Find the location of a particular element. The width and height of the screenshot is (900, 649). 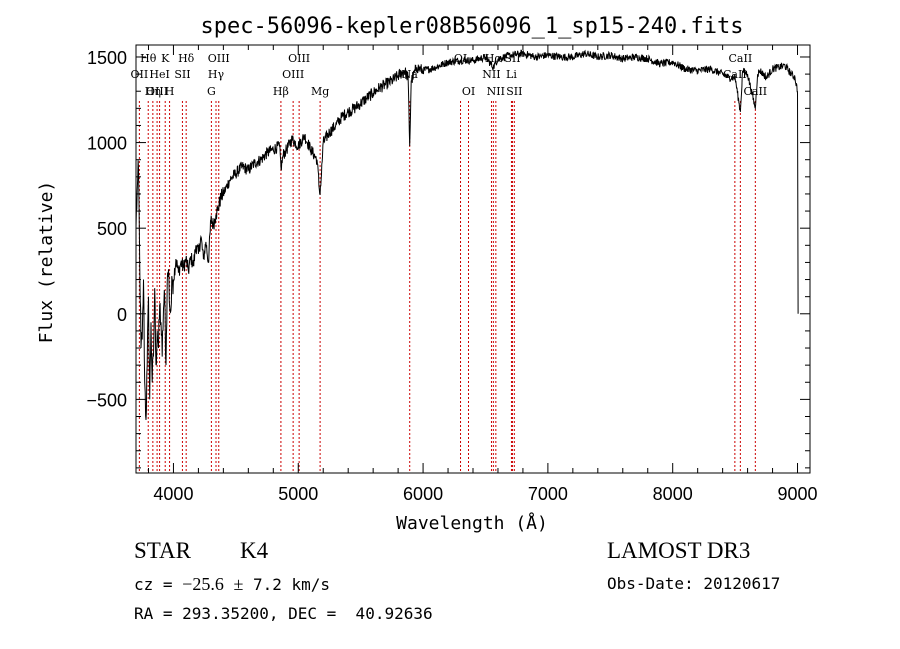

survey-name: LAMOST DR3 is located at coordinates (679, 550).